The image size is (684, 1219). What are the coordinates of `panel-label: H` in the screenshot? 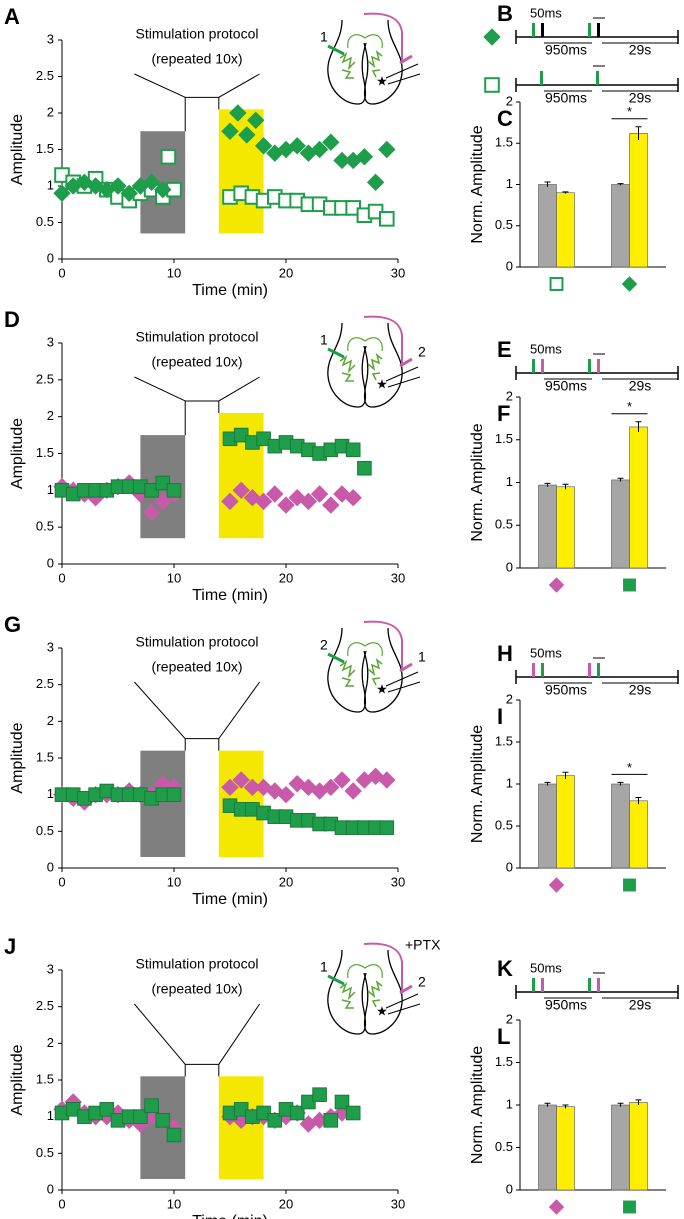 It's located at (505, 653).